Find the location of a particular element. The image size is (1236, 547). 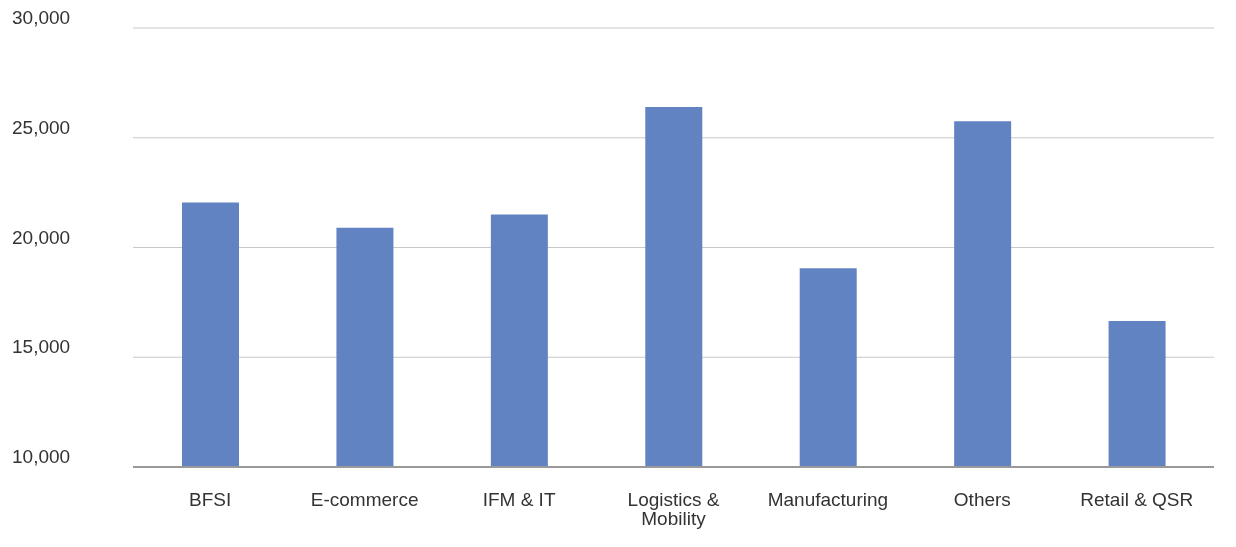

y-tick-label: 10,000 is located at coordinates (41, 456).